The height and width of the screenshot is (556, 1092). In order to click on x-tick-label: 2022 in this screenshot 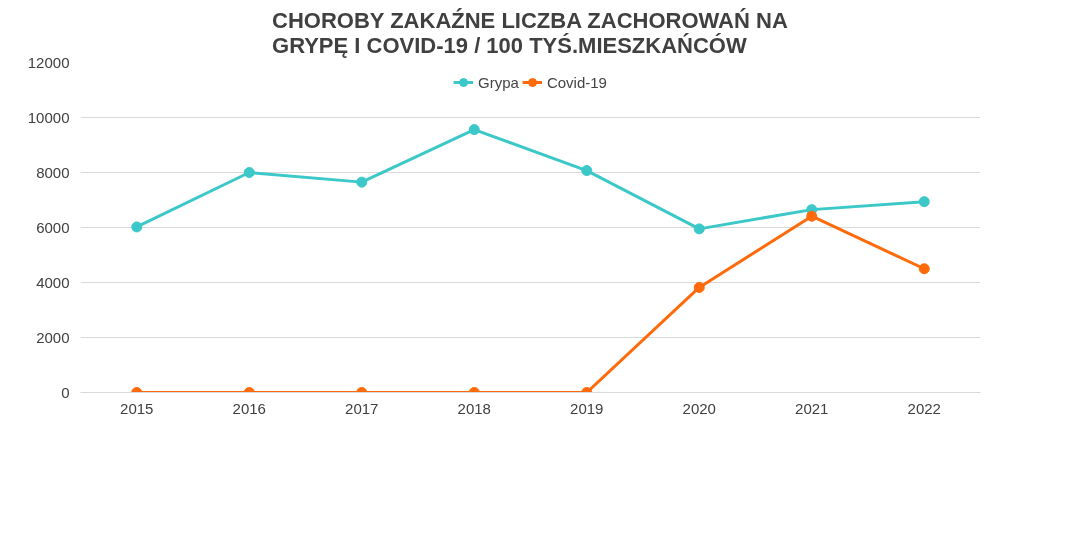, I will do `click(924, 408)`.